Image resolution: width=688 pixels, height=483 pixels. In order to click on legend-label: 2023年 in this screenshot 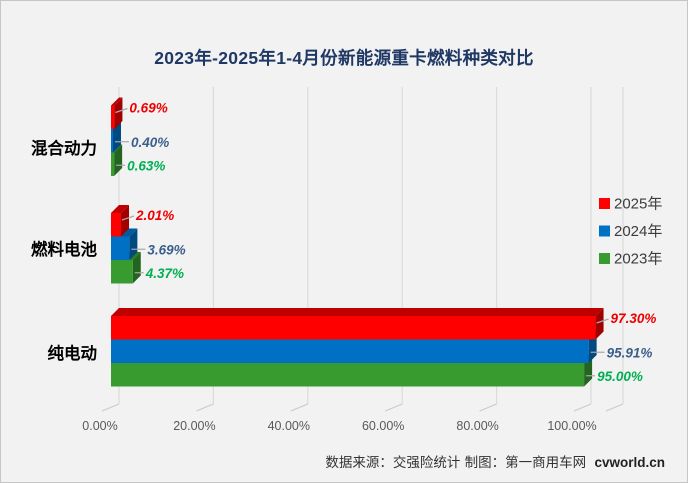, I will do `click(638, 259)`.